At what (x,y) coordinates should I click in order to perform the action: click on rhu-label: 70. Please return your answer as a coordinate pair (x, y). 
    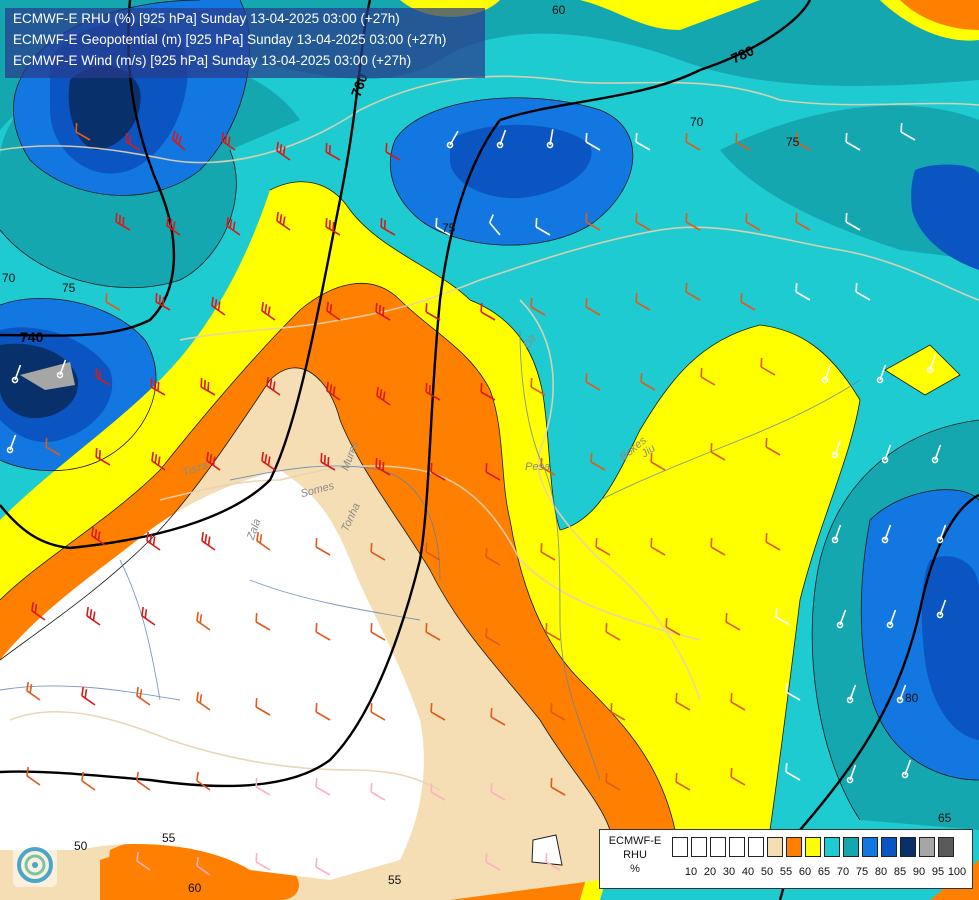
    Looking at the image, I should click on (697, 122).